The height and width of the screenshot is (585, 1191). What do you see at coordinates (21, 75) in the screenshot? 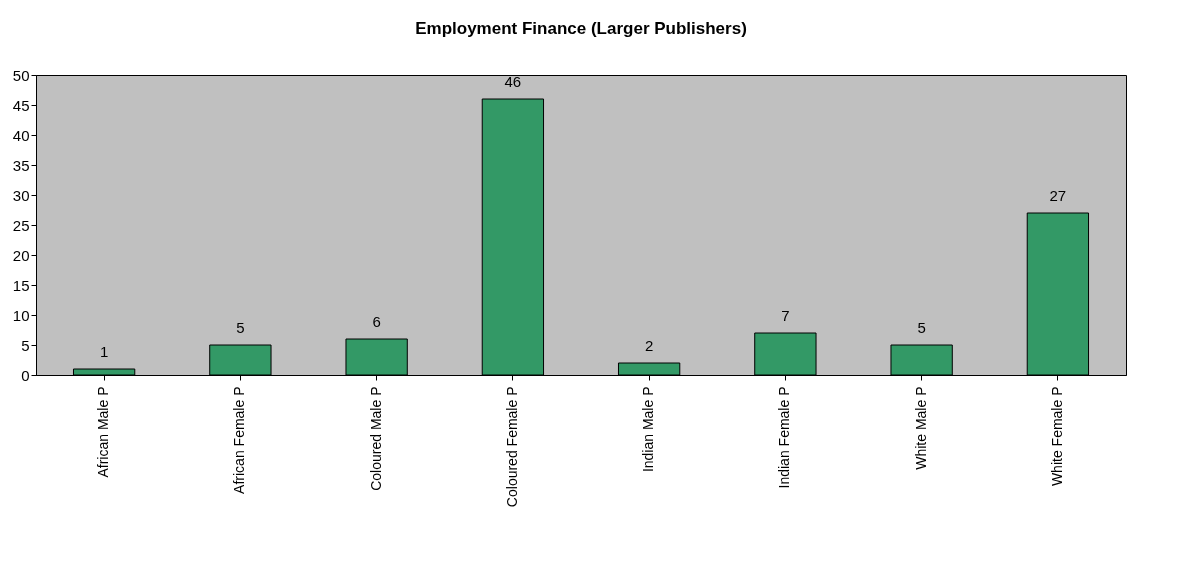
I see `y-tick-label: 50` at bounding box center [21, 75].